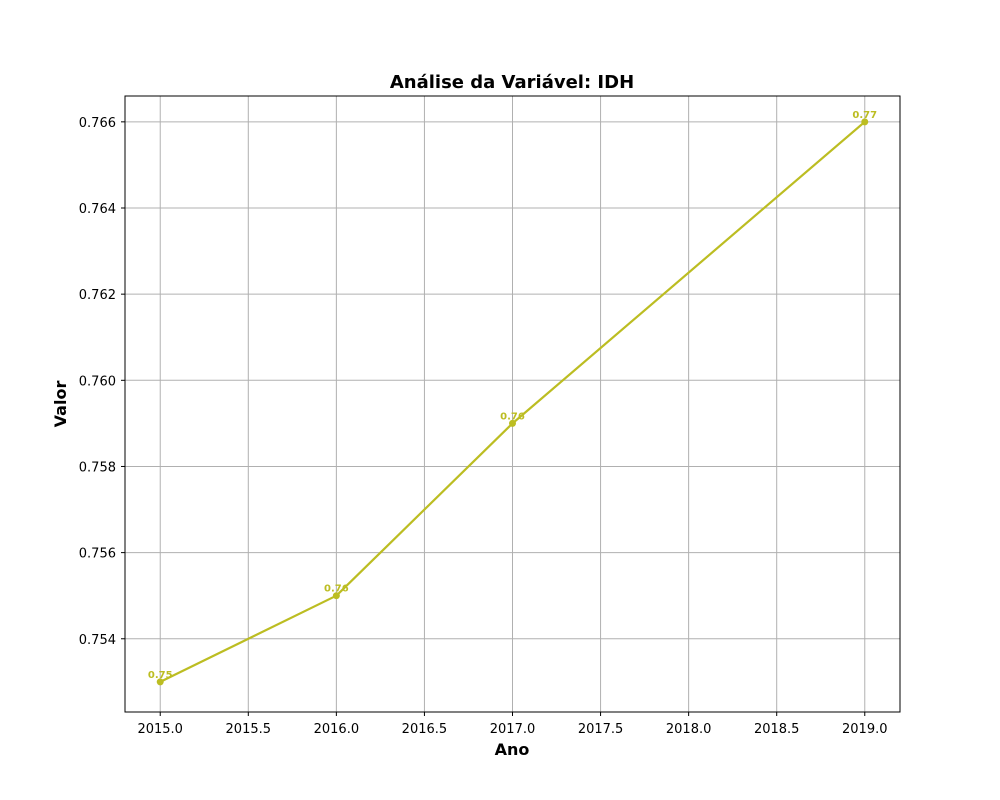  I want to click on x-tick-label: 2019.0, so click(865, 729).